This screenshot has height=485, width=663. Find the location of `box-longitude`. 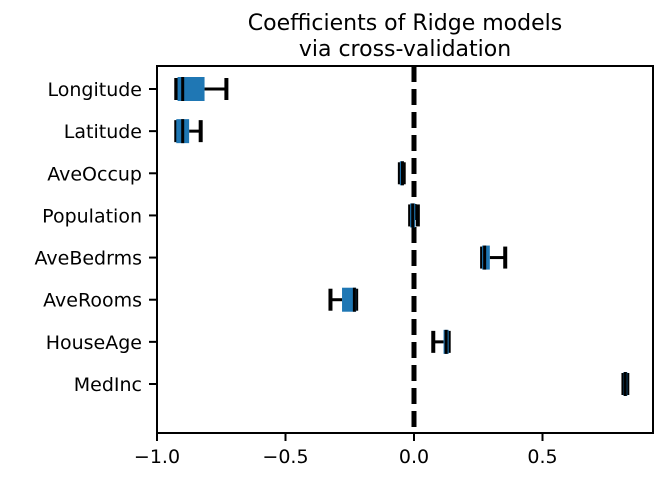

box-longitude is located at coordinates (201, 89).